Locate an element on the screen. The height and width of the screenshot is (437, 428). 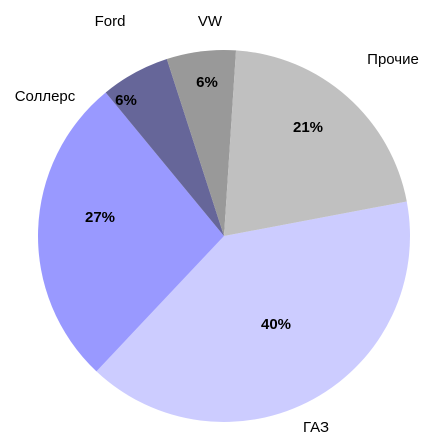
slice-label: ГАЗ is located at coordinates (316, 427).